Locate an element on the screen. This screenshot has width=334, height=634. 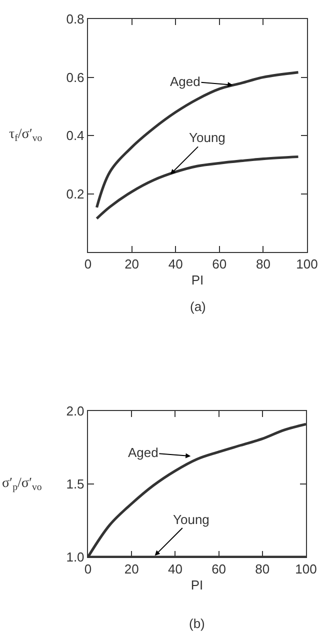
y-tick-label: 1.0 is located at coordinates (75, 557).